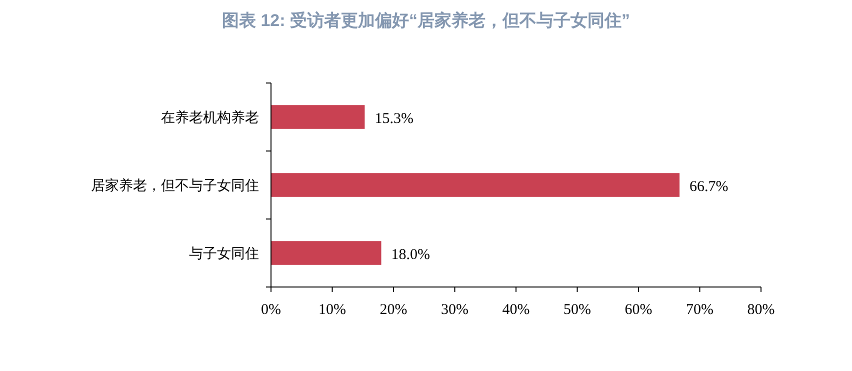 The image size is (852, 371). What do you see at coordinates (761, 310) in the screenshot?
I see `x-tick-label: 80%` at bounding box center [761, 310].